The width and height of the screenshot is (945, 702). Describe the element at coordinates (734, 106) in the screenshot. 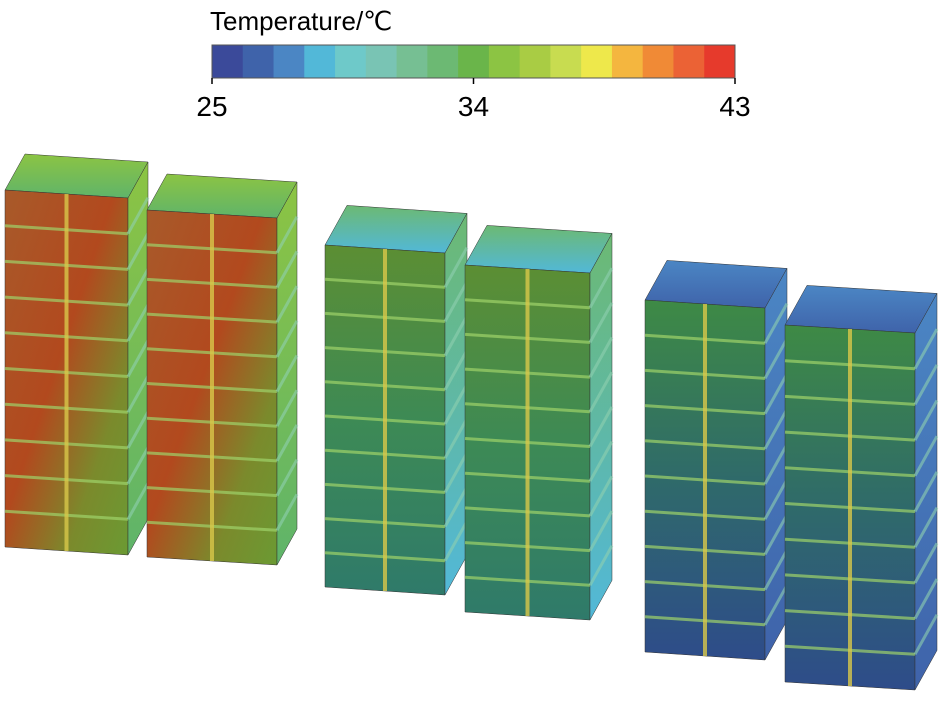

I see `colorbar-tick-label: 43` at that location.